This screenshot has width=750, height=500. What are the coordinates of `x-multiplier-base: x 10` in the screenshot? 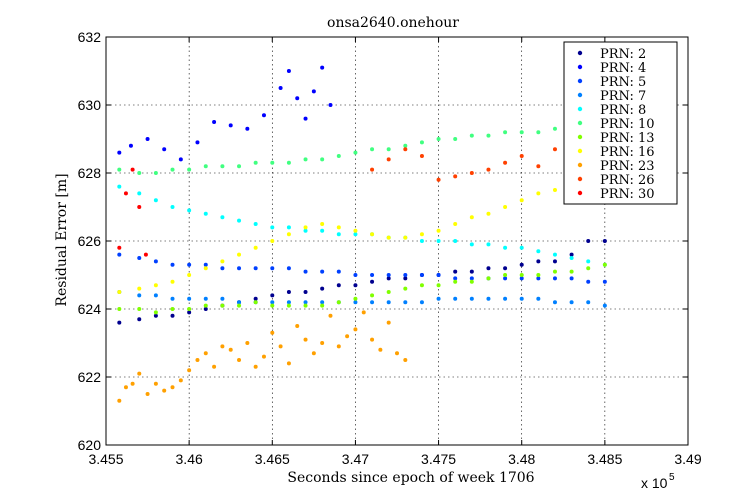 It's located at (654, 483).